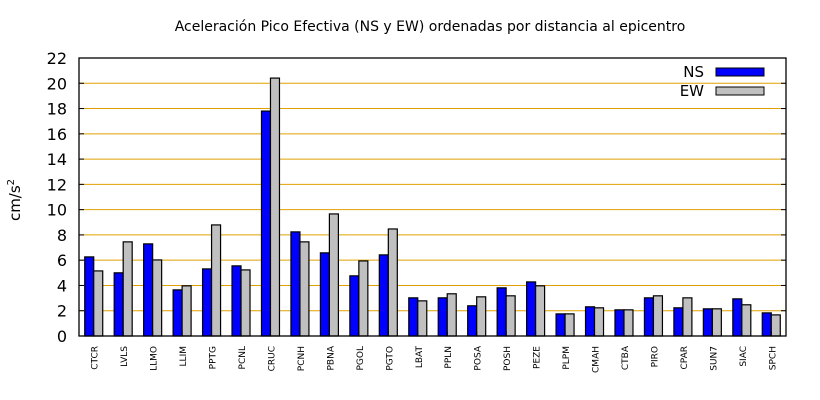 The width and height of the screenshot is (820, 400). What do you see at coordinates (186, 311) in the screenshot?
I see `bar-ew-llim` at bounding box center [186, 311].